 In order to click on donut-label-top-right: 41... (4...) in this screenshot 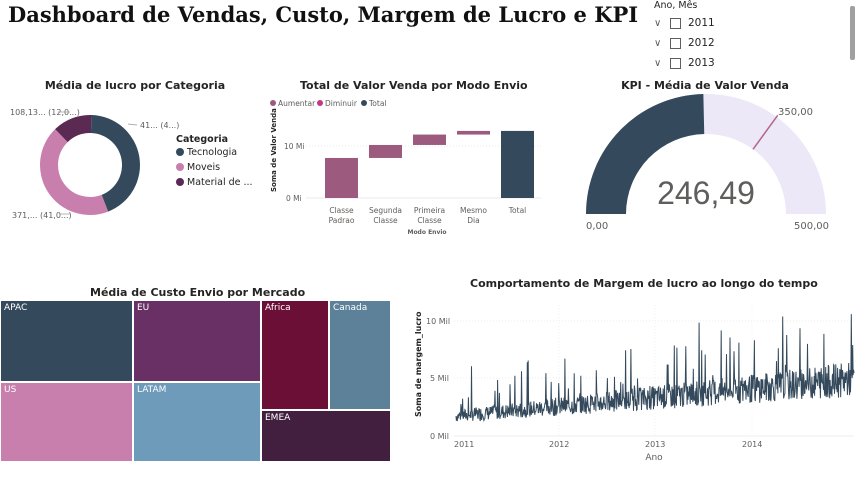, I will do `click(159, 125)`.